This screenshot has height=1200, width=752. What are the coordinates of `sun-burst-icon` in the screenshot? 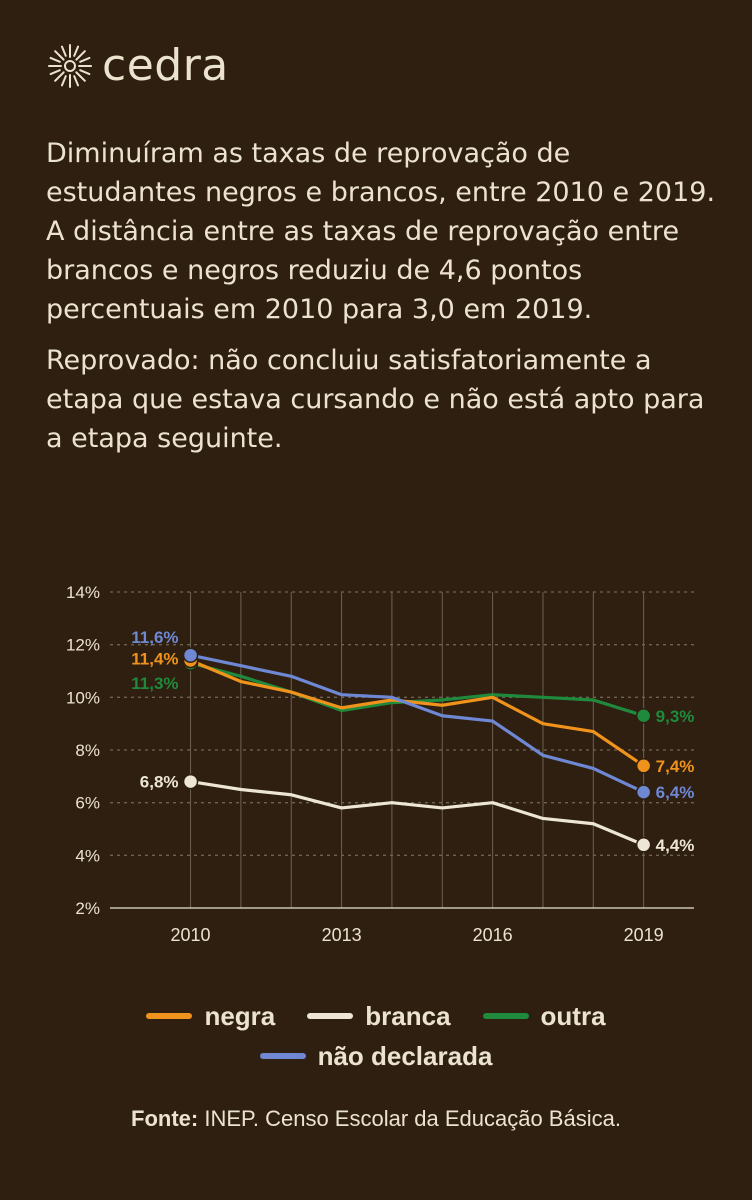 It's located at (70, 66).